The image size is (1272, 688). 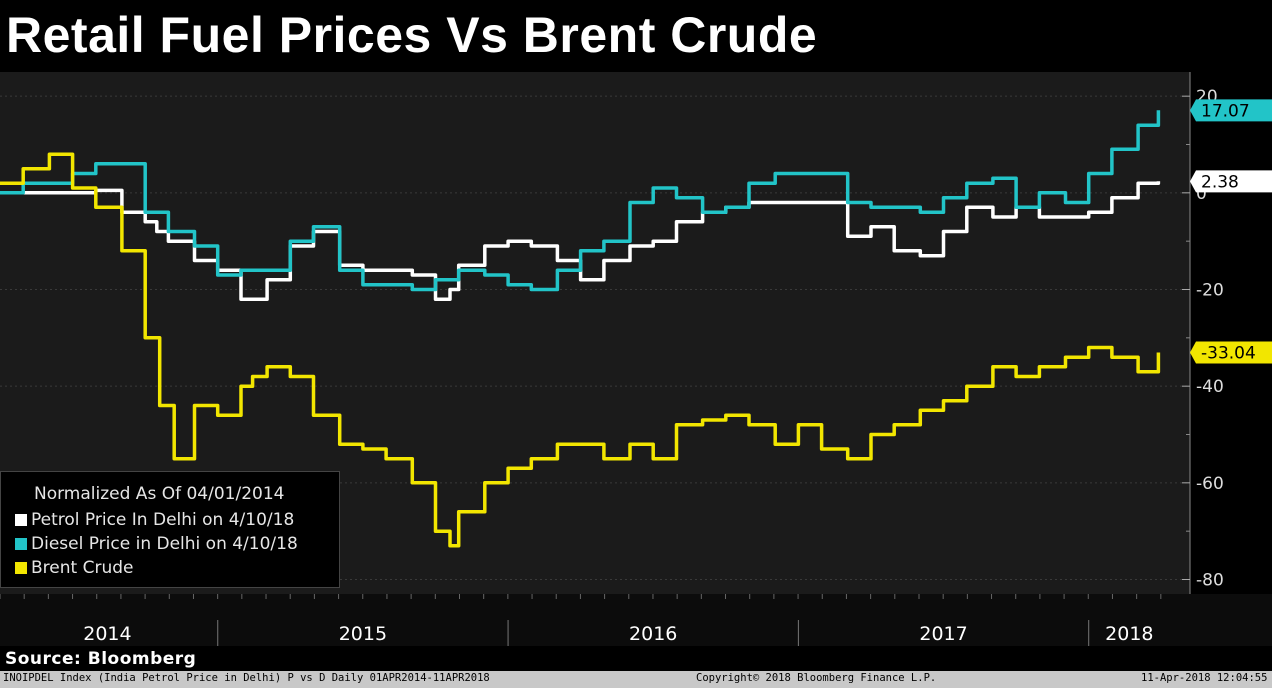 I want to click on legend-item-diesel: Diesel Price in Delhi on 4/10/18, so click(x=156, y=544).